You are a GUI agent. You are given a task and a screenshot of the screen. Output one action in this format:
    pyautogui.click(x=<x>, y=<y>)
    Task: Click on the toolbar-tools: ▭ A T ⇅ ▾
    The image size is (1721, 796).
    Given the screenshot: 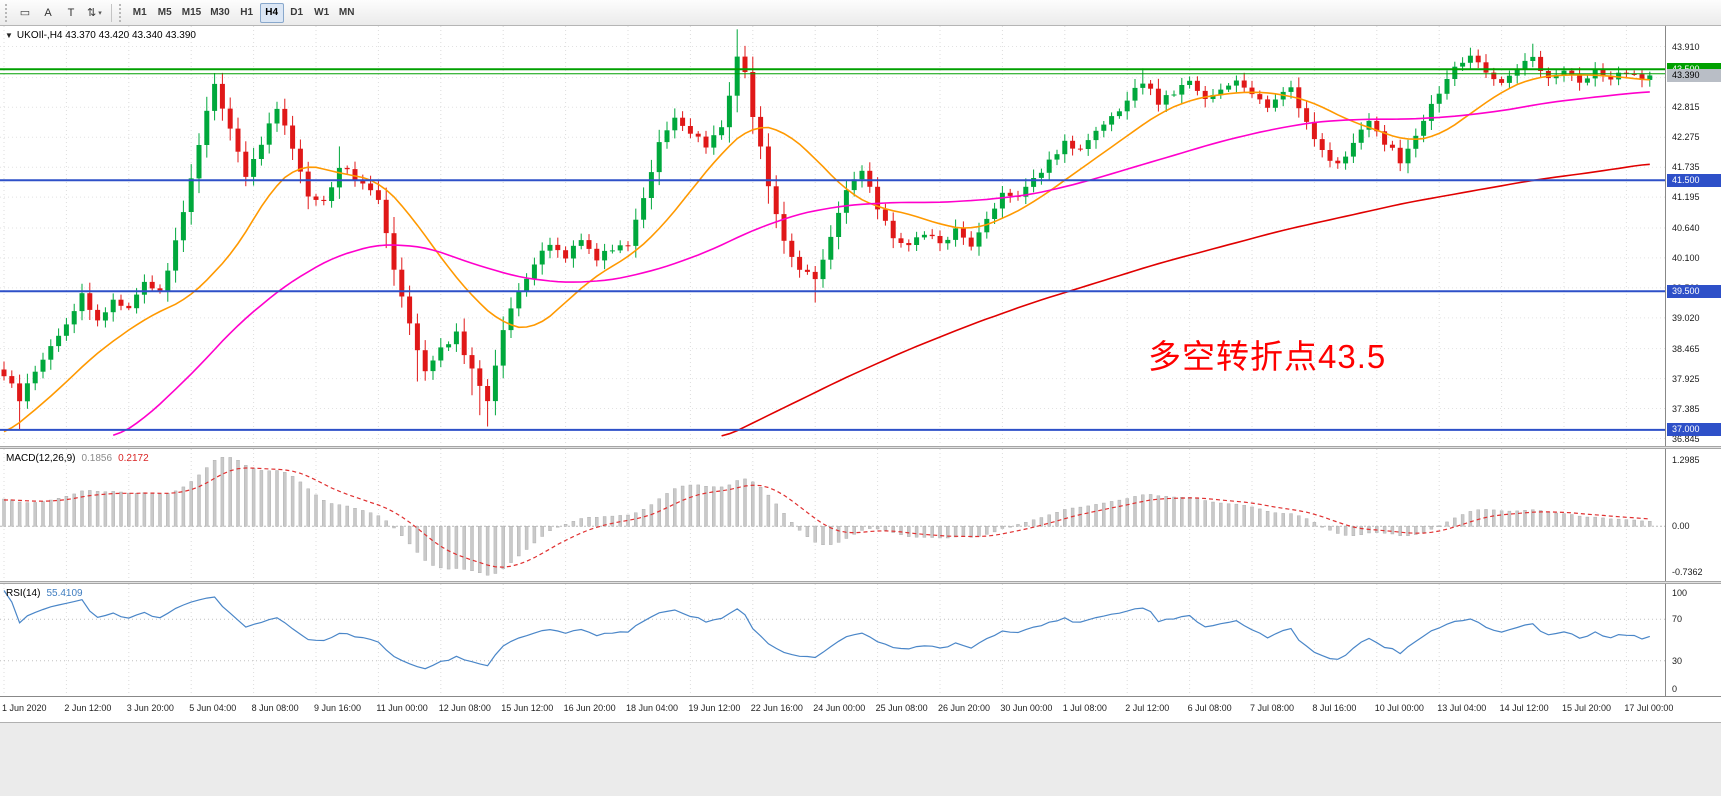 What is the action you would take?
    pyautogui.click(x=60, y=13)
    